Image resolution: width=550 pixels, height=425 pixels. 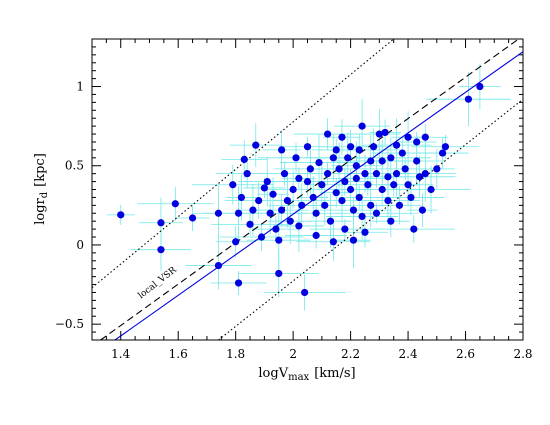 I want to click on x-axis-label-sub: max, so click(x=298, y=377).